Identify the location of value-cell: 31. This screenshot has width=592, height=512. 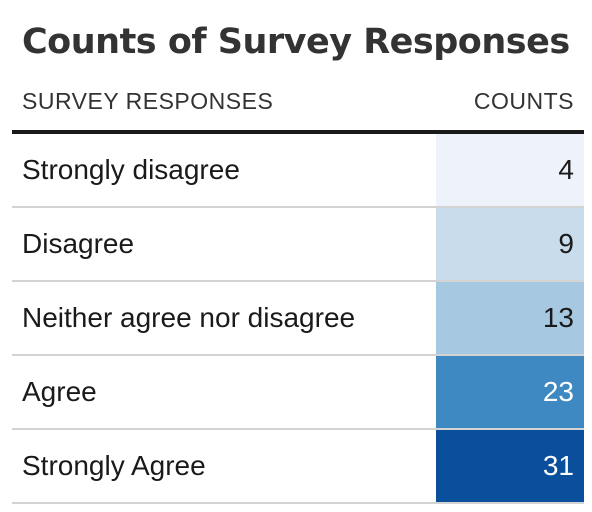
(510, 466).